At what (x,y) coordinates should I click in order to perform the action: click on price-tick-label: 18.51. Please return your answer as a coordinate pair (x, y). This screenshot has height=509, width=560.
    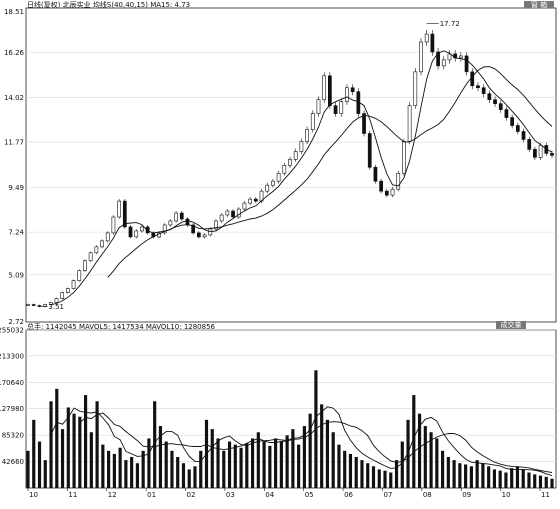
    Looking at the image, I should click on (14, 12).